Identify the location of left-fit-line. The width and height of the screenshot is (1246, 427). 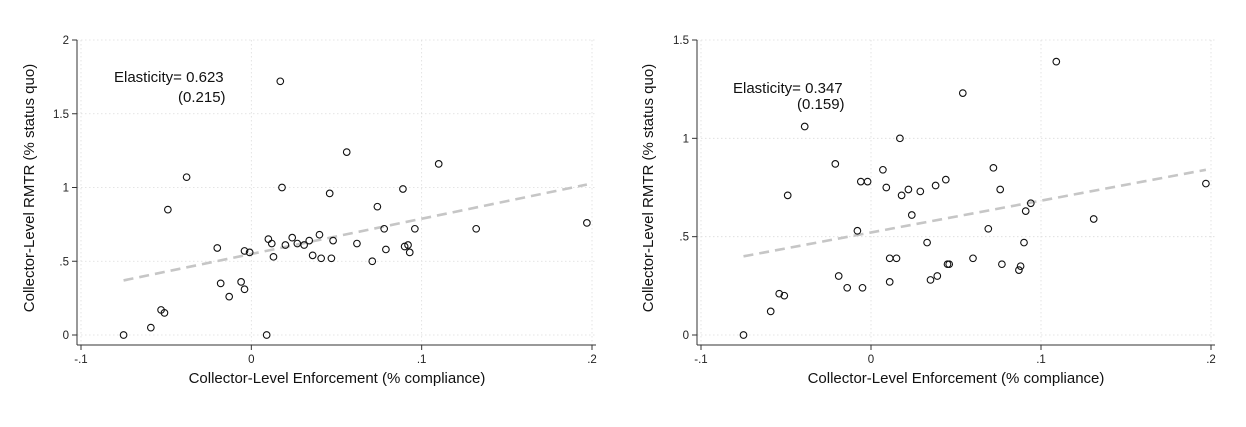
(355, 232).